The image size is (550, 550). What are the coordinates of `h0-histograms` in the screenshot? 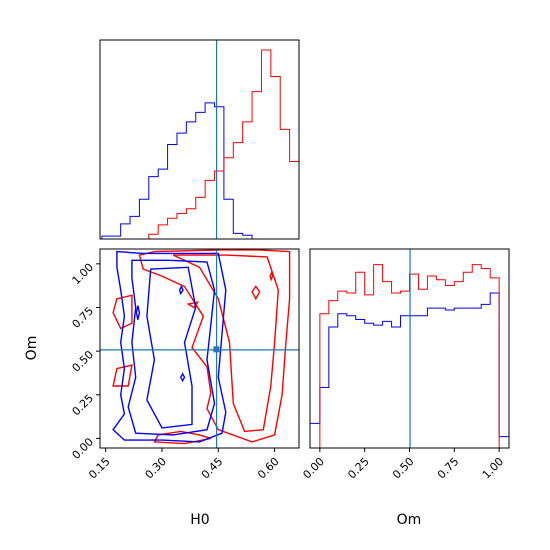 It's located at (200, 144).